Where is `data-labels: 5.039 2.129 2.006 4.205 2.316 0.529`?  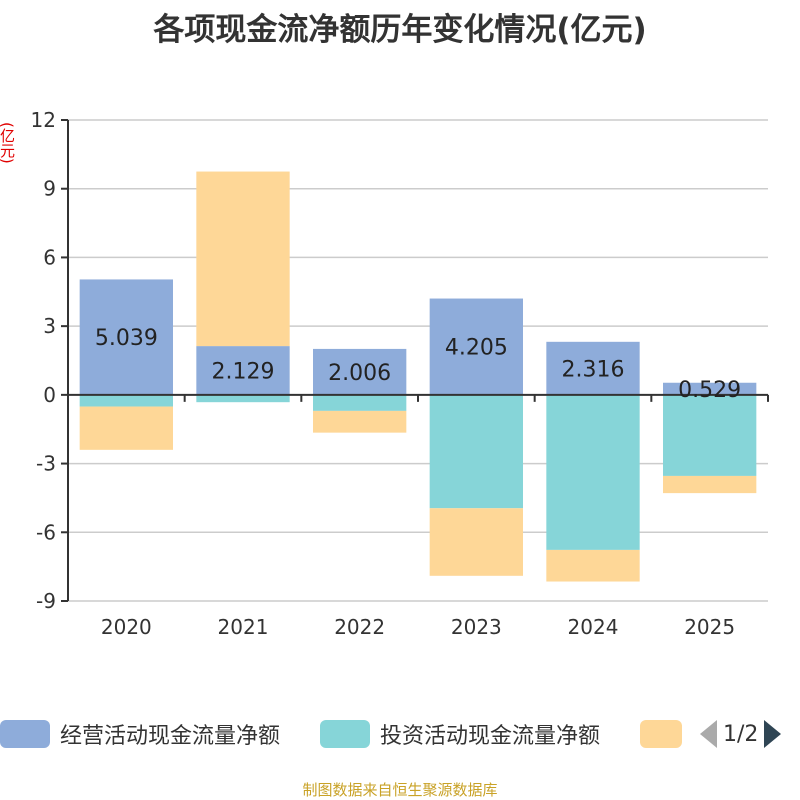 data-labels: 5.039 2.129 2.006 4.205 2.316 0.529 is located at coordinates (418, 364).